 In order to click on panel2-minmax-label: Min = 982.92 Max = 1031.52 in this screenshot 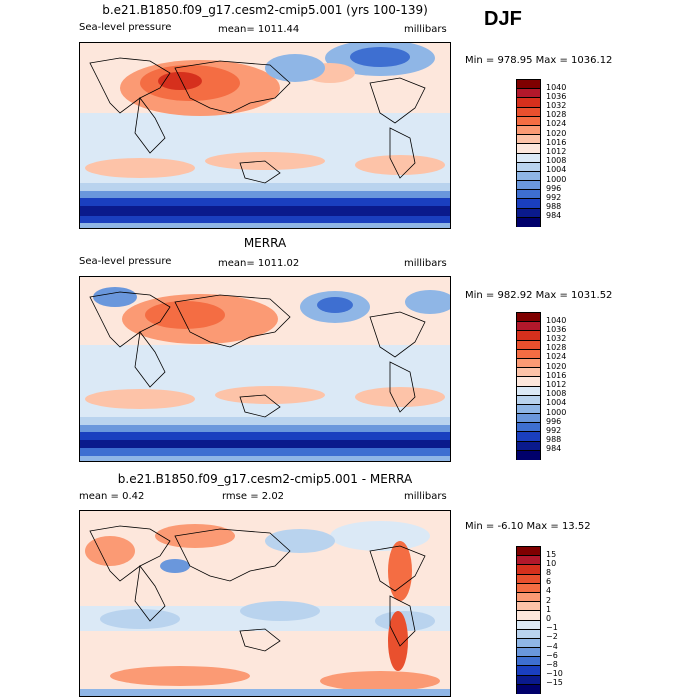, I will do `click(539, 295)`.